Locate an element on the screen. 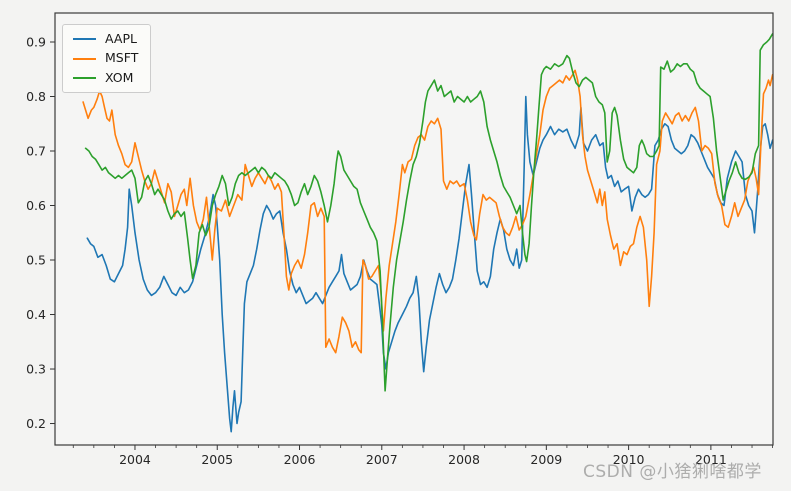  y-tick-label: 0.3 is located at coordinates (36, 369).